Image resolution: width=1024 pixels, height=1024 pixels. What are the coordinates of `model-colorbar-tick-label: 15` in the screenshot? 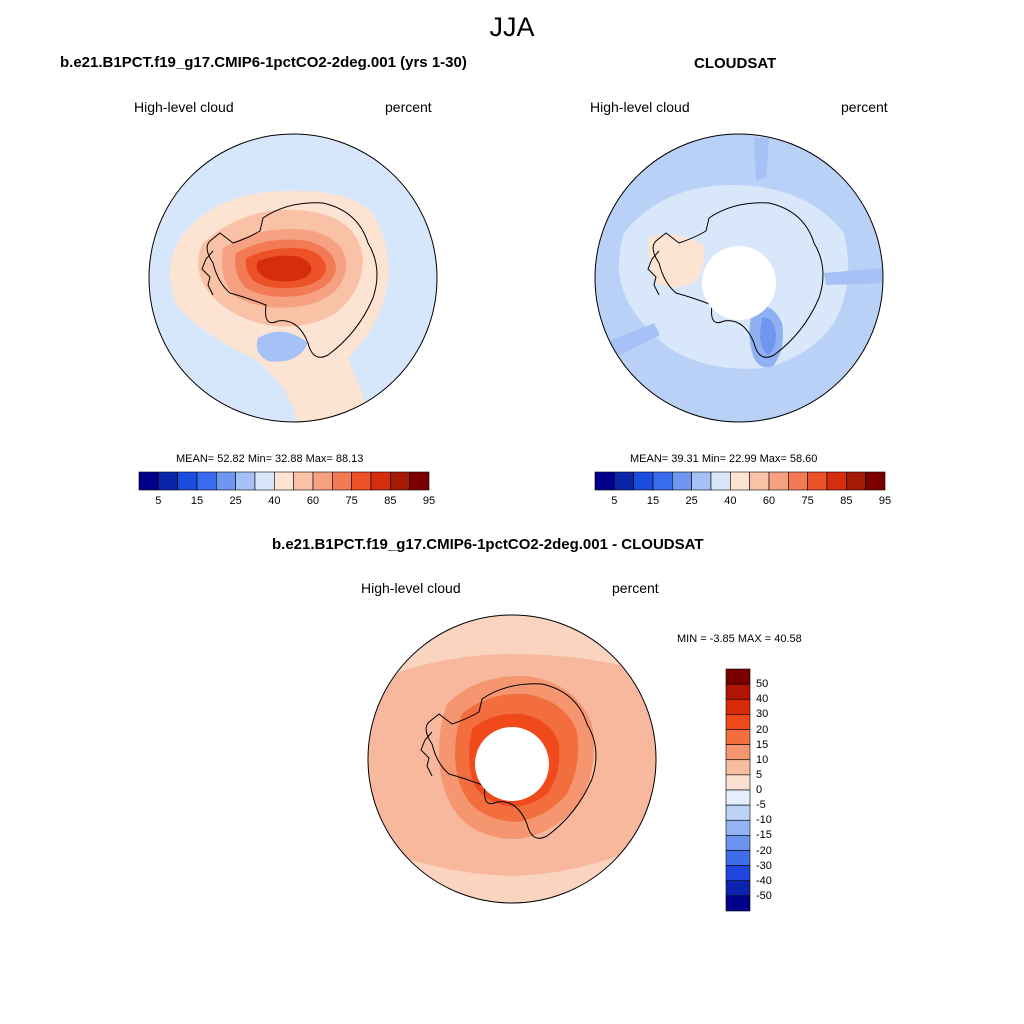 It's located at (197, 501).